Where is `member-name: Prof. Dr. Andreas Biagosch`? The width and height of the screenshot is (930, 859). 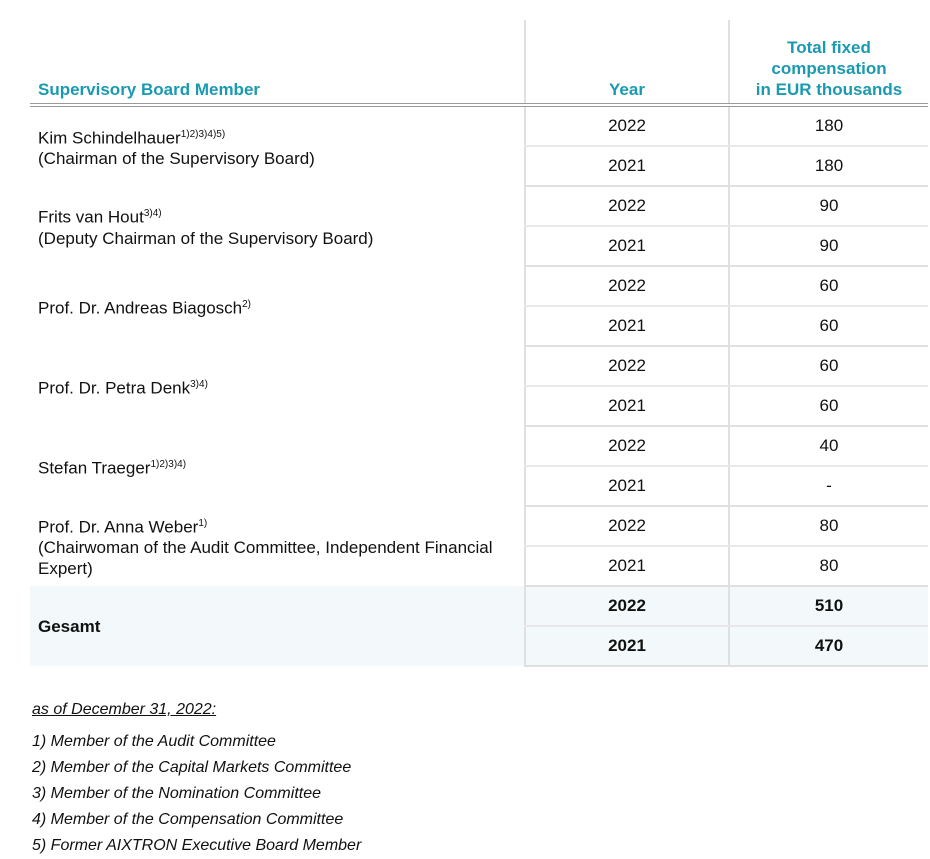 member-name: Prof. Dr. Andreas Biagosch is located at coordinates (140, 308).